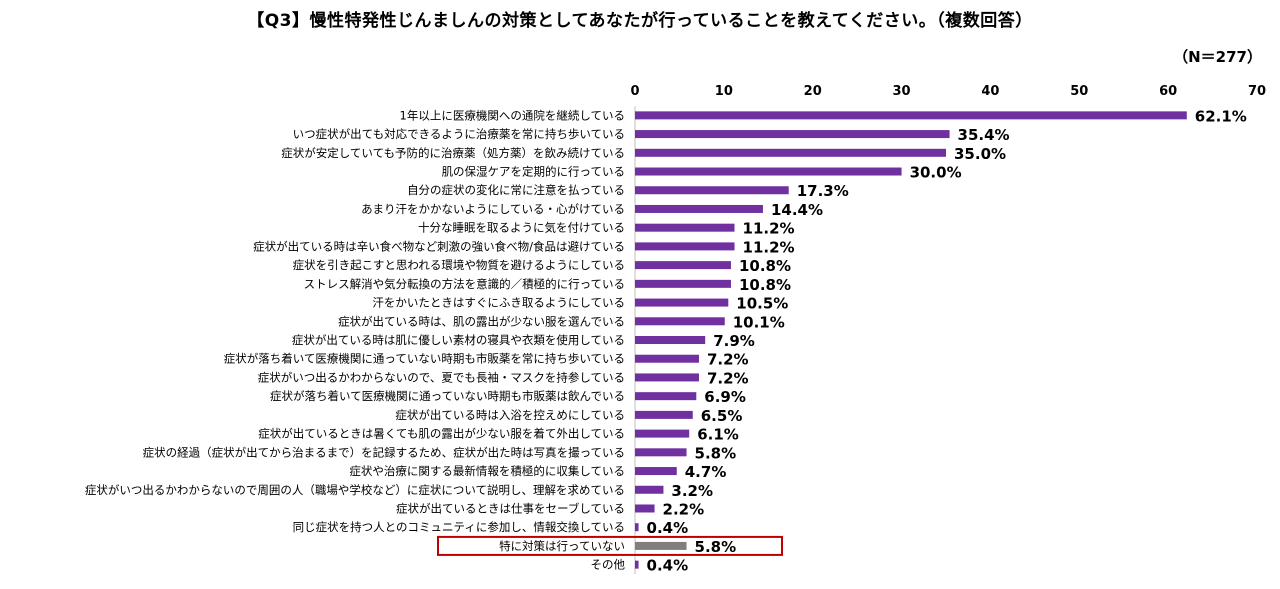 This screenshot has width=1280, height=589. I want to click on category-label: 1年以上に医療機関への通院を継続している, so click(512, 115).